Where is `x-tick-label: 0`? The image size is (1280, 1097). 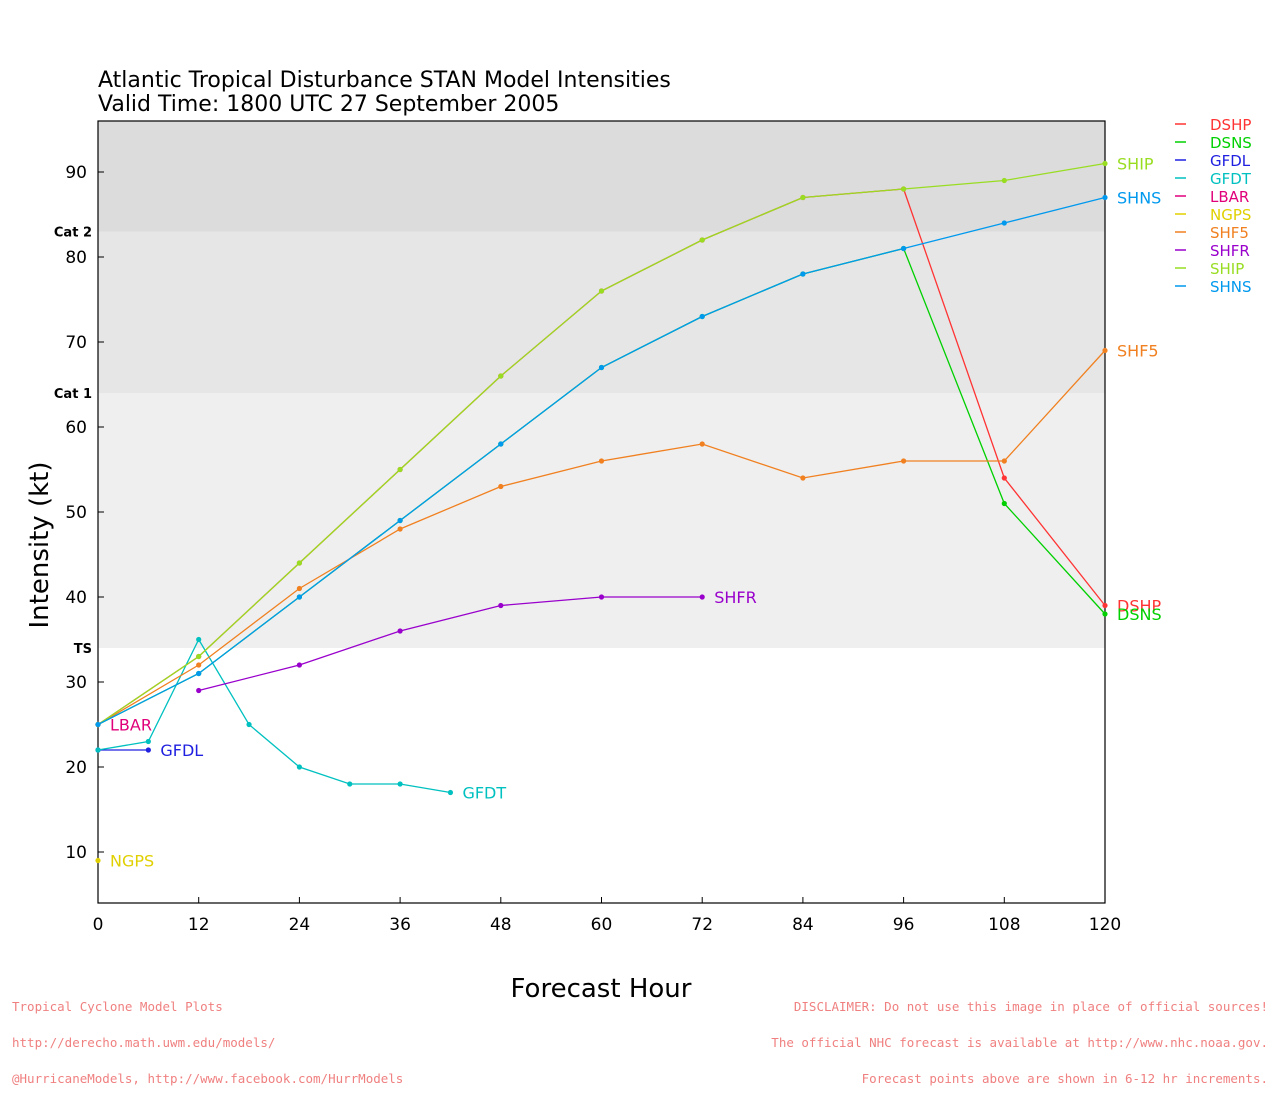 x-tick-label: 0 is located at coordinates (98, 925).